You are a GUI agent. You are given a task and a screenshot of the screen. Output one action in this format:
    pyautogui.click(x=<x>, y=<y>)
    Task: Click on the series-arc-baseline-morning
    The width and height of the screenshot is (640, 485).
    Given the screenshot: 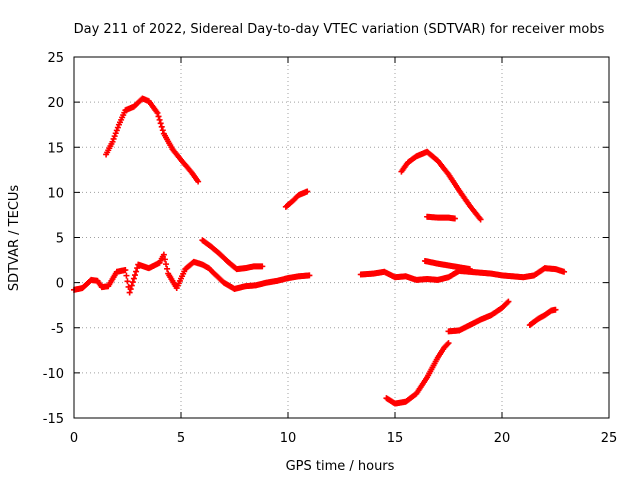 What is the action you would take?
    pyautogui.click(x=192, y=273)
    